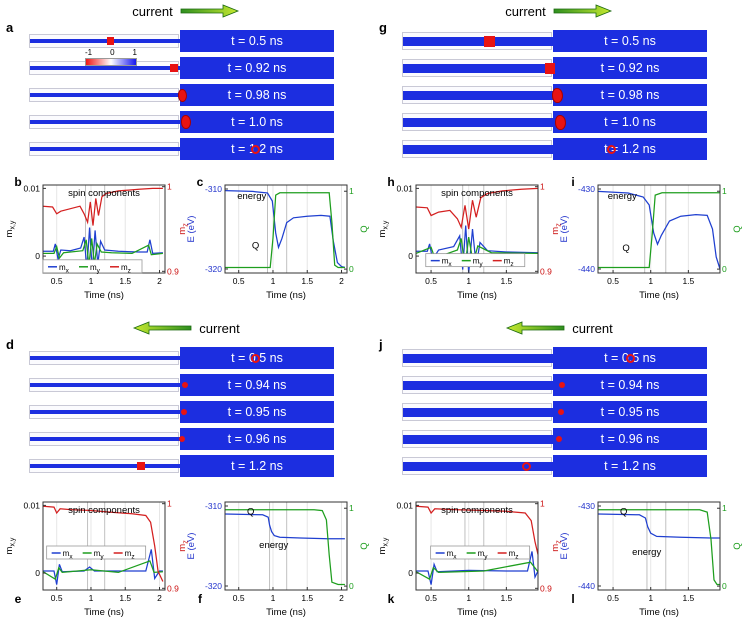 The image size is (747, 637). Describe the element at coordinates (255, 245) in the screenshot. I see `inner-annotation: Q` at that location.